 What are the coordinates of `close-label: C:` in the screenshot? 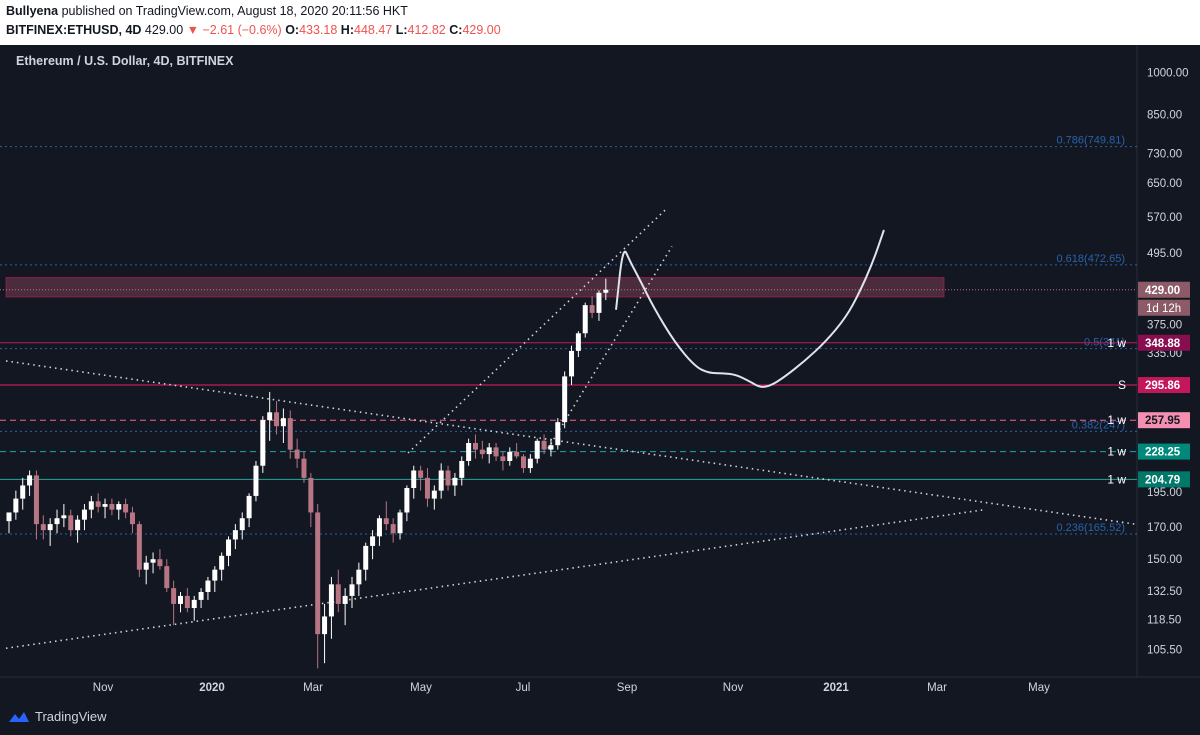 It's located at (456, 30).